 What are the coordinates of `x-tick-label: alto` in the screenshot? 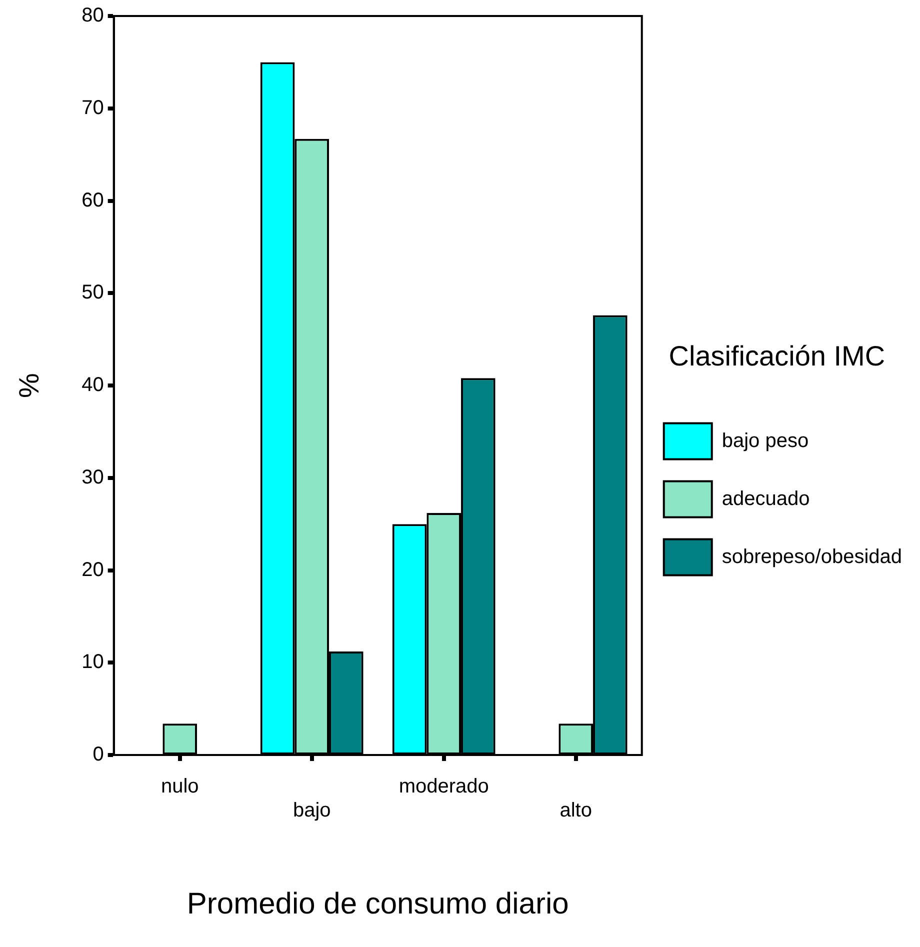 It's located at (576, 811).